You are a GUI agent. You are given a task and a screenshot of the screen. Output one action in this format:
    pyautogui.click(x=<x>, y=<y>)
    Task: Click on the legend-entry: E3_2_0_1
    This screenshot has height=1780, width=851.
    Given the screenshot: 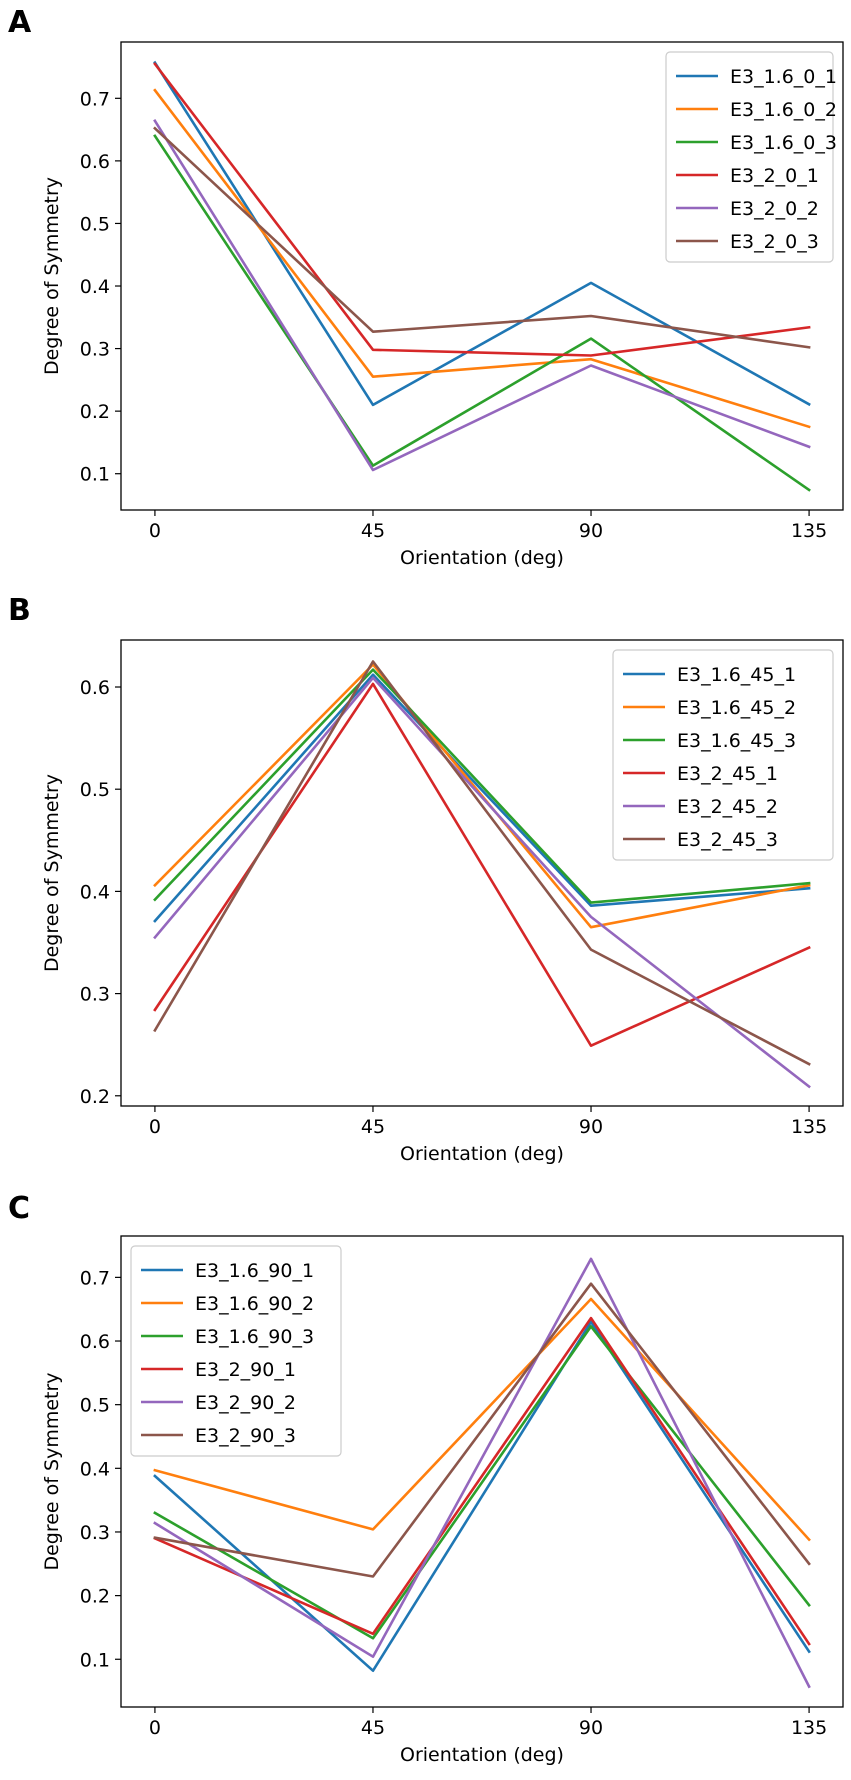 What is the action you would take?
    pyautogui.click(x=774, y=176)
    